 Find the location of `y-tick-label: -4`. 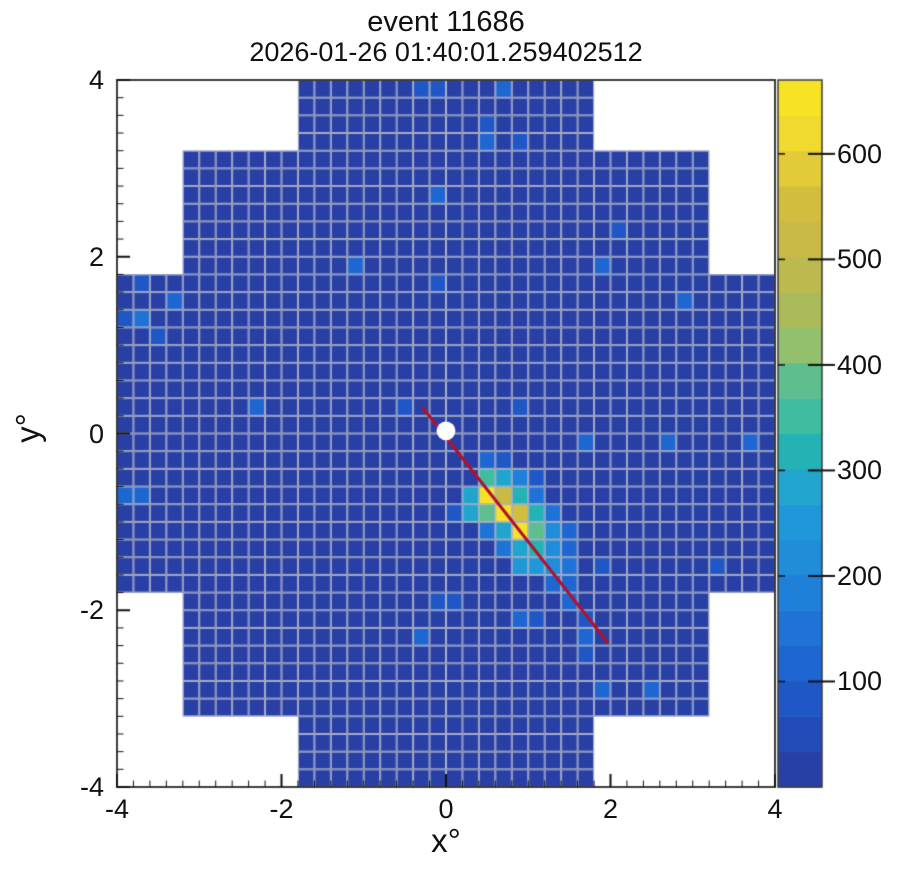

y-tick-label: -4 is located at coordinates (91, 787).